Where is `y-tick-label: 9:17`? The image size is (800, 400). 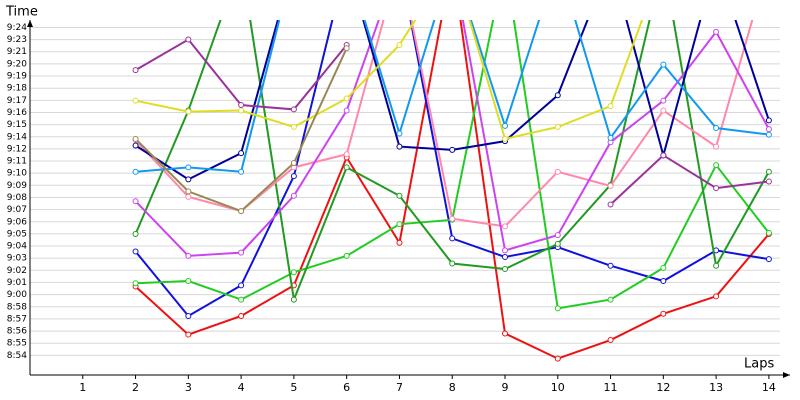
y-tick-label: 9:17 is located at coordinates (17, 101).